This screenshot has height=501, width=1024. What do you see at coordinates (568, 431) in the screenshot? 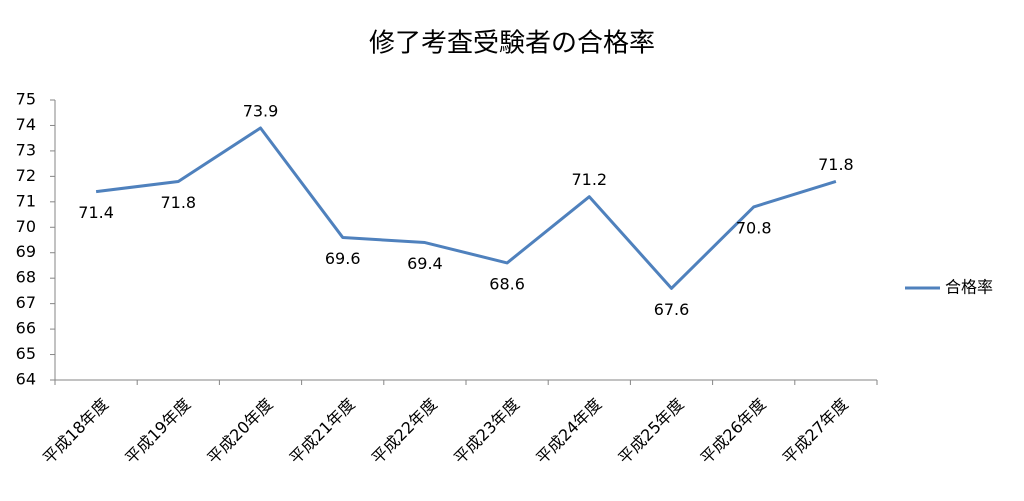
I see `x-tick-label: 平成24年度` at bounding box center [568, 431].